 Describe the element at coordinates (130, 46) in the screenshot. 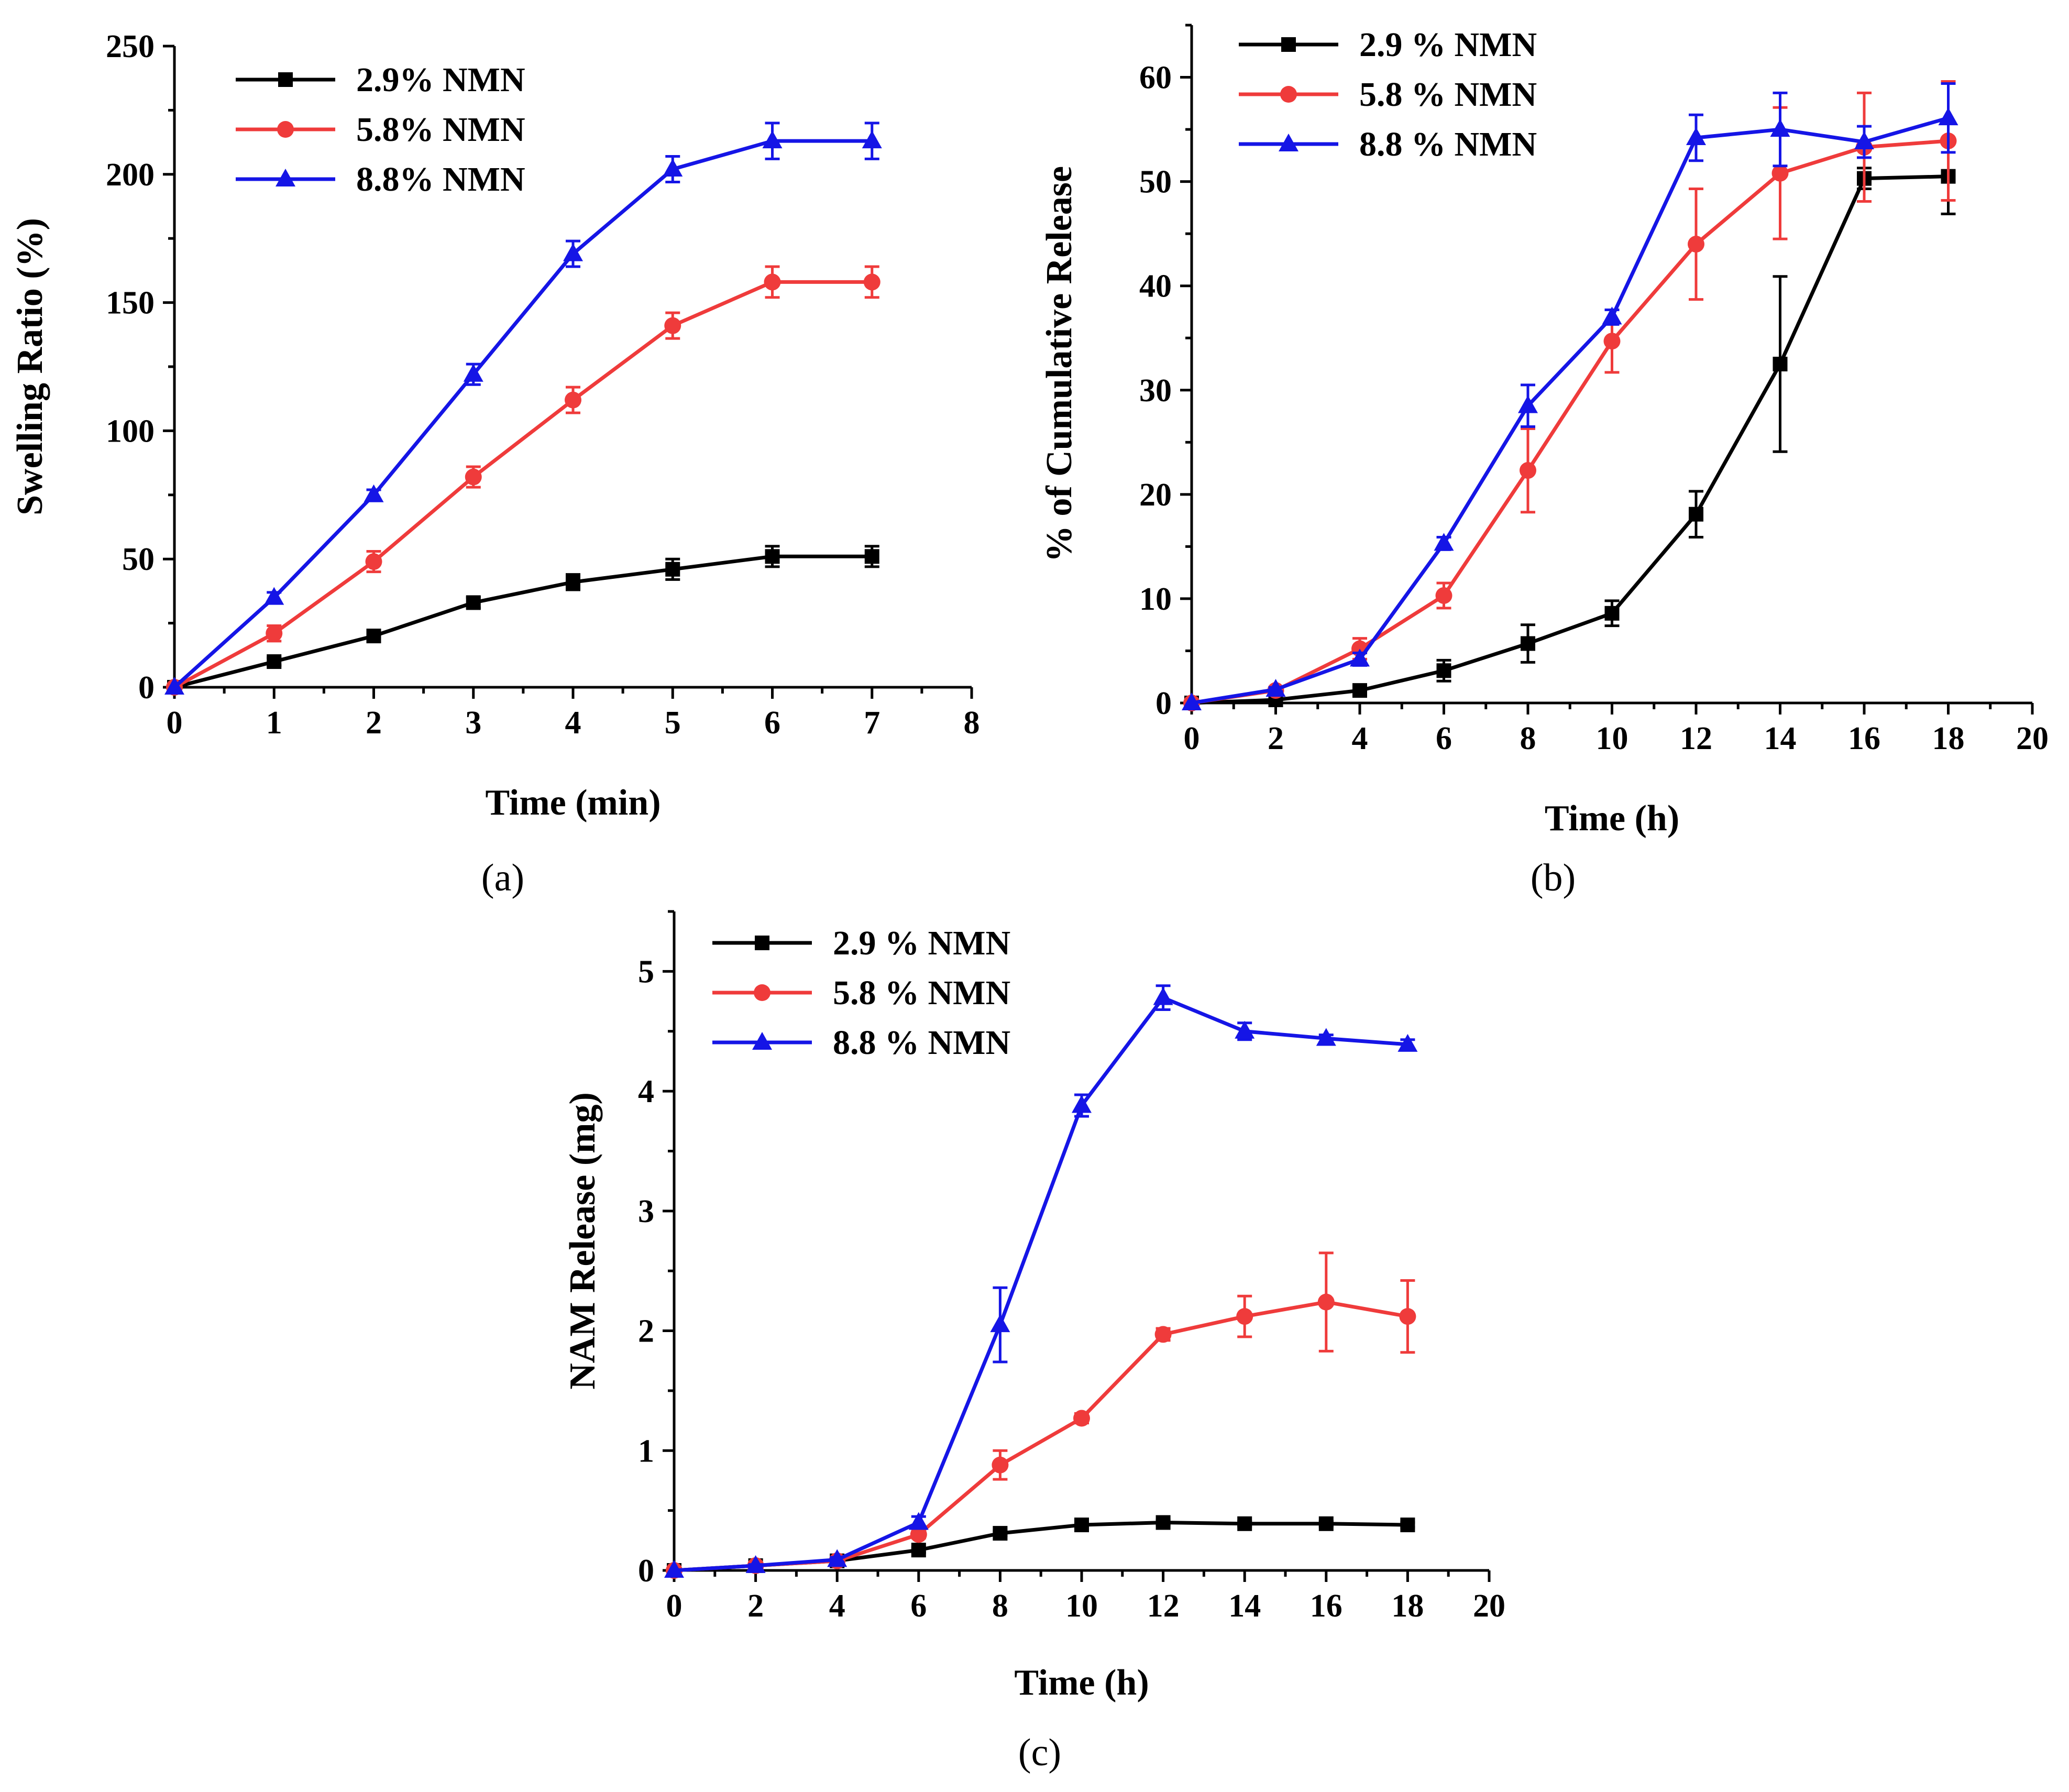

I see `y-tick-label: 250` at that location.